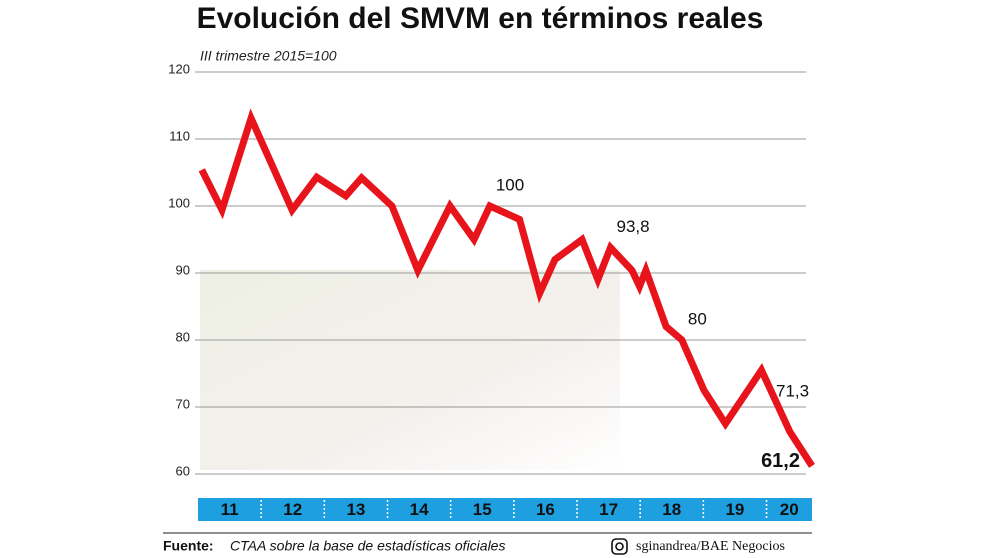  What do you see at coordinates (710, 546) in the screenshot?
I see `footer-credit: sginandrea/BAE Negocios` at bounding box center [710, 546].